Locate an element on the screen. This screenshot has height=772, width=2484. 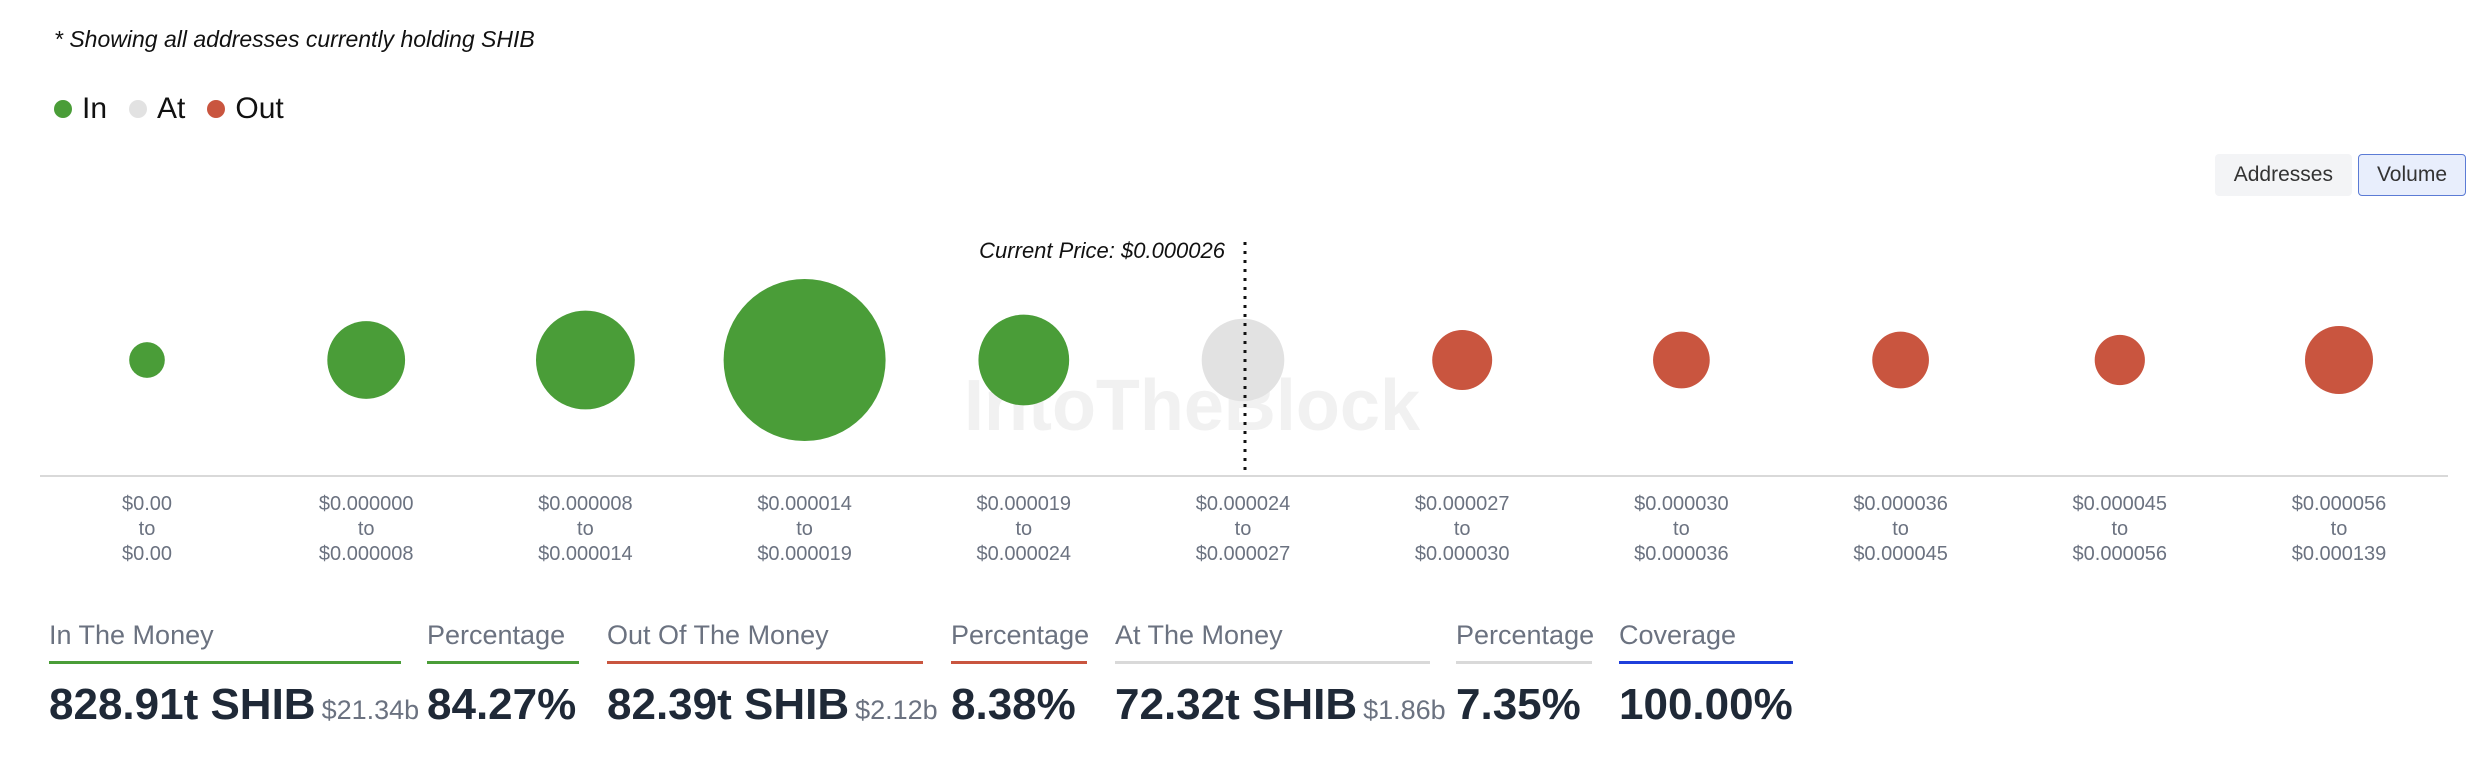
stat-value: 82.39t SHIB $2.12b is located at coordinates (772, 705).